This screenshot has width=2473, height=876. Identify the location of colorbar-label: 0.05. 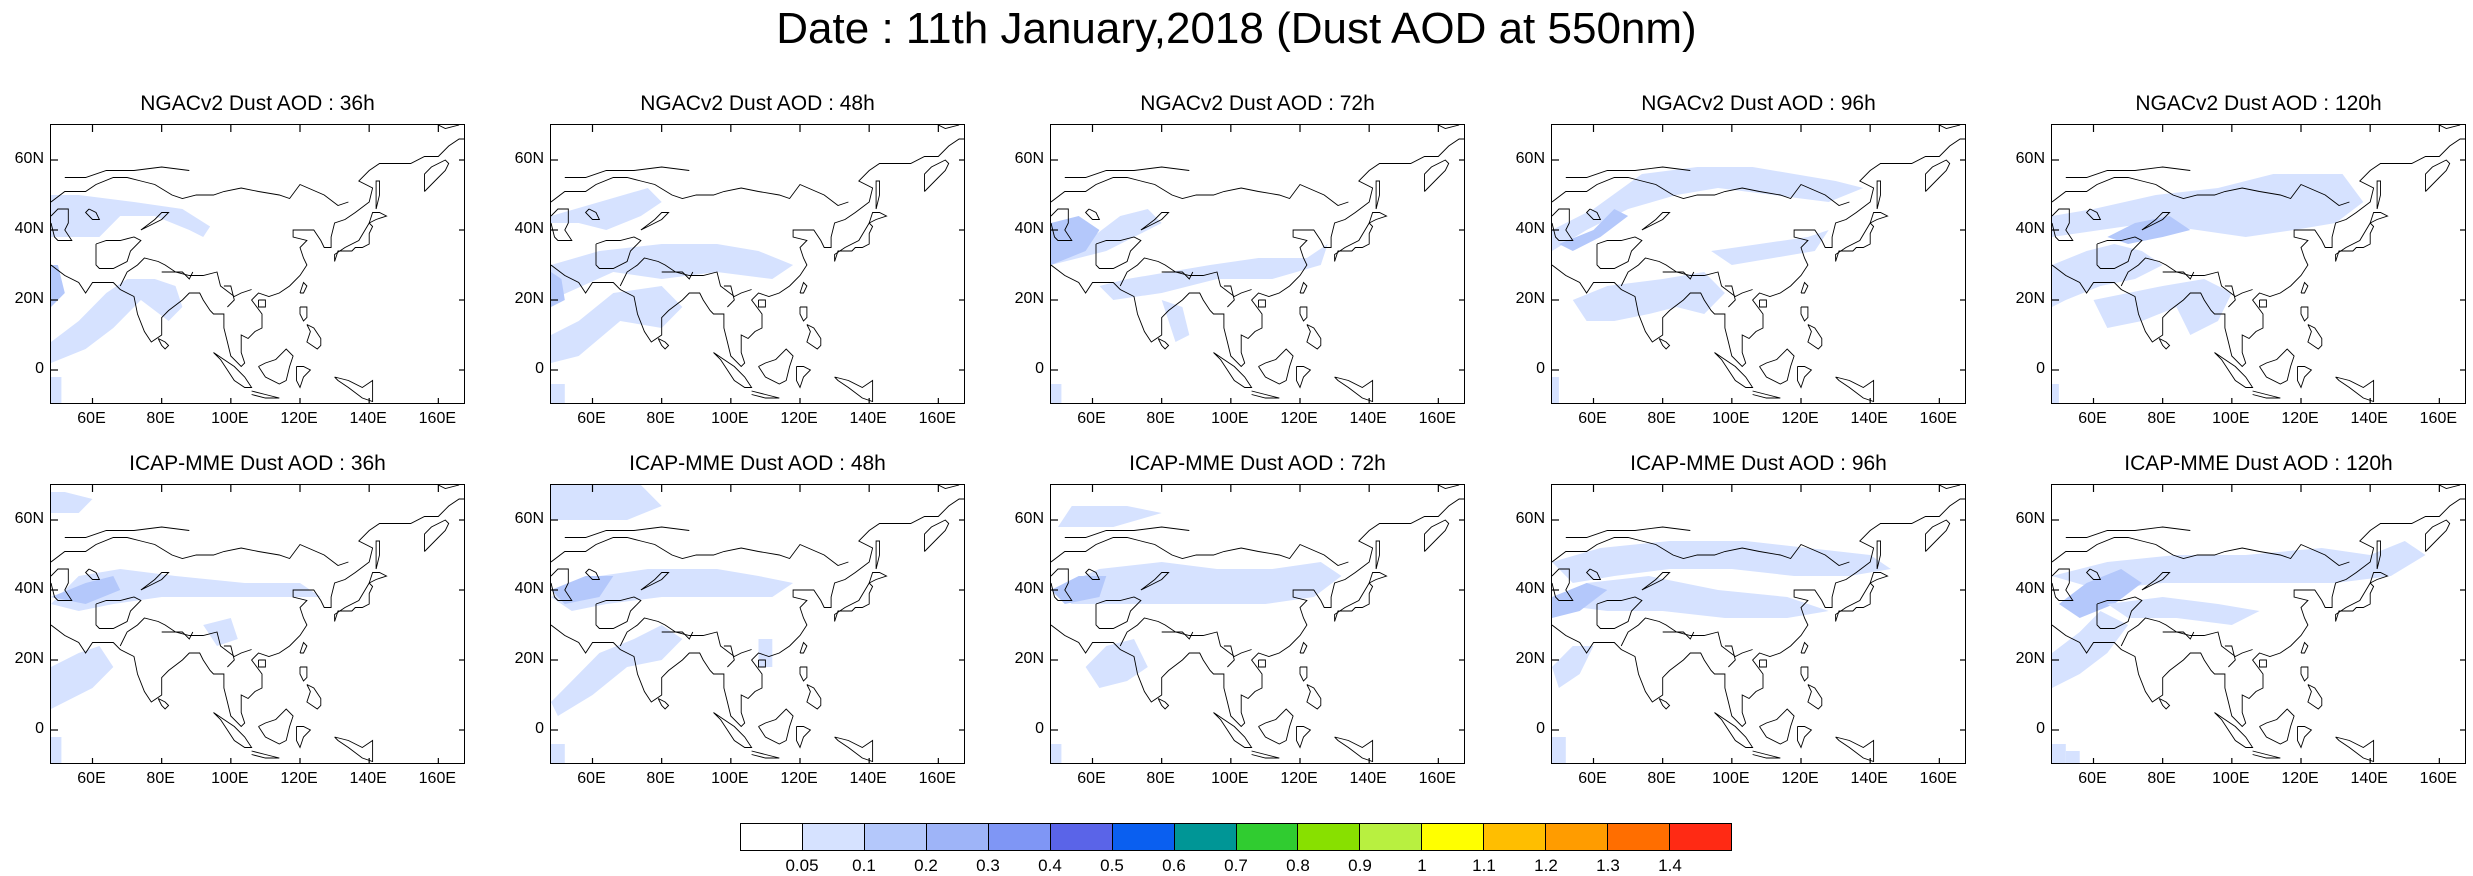
(802, 865).